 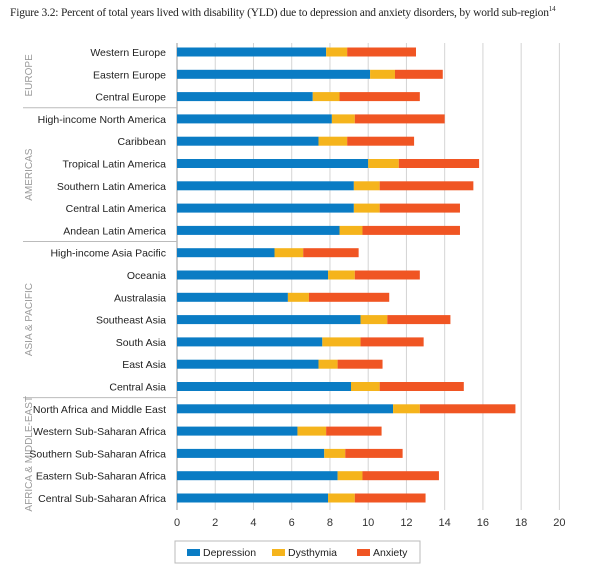 What do you see at coordinates (99, 410) in the screenshot?
I see `category-label: North Africa and Middle East` at bounding box center [99, 410].